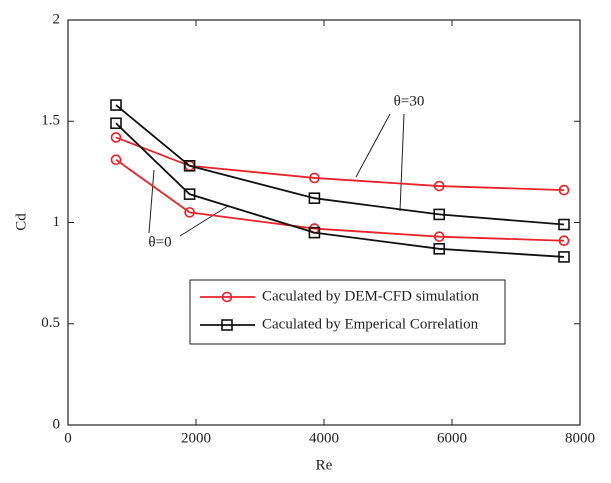  Describe the element at coordinates (57, 222) in the screenshot. I see `y-tick-label: 1` at that location.